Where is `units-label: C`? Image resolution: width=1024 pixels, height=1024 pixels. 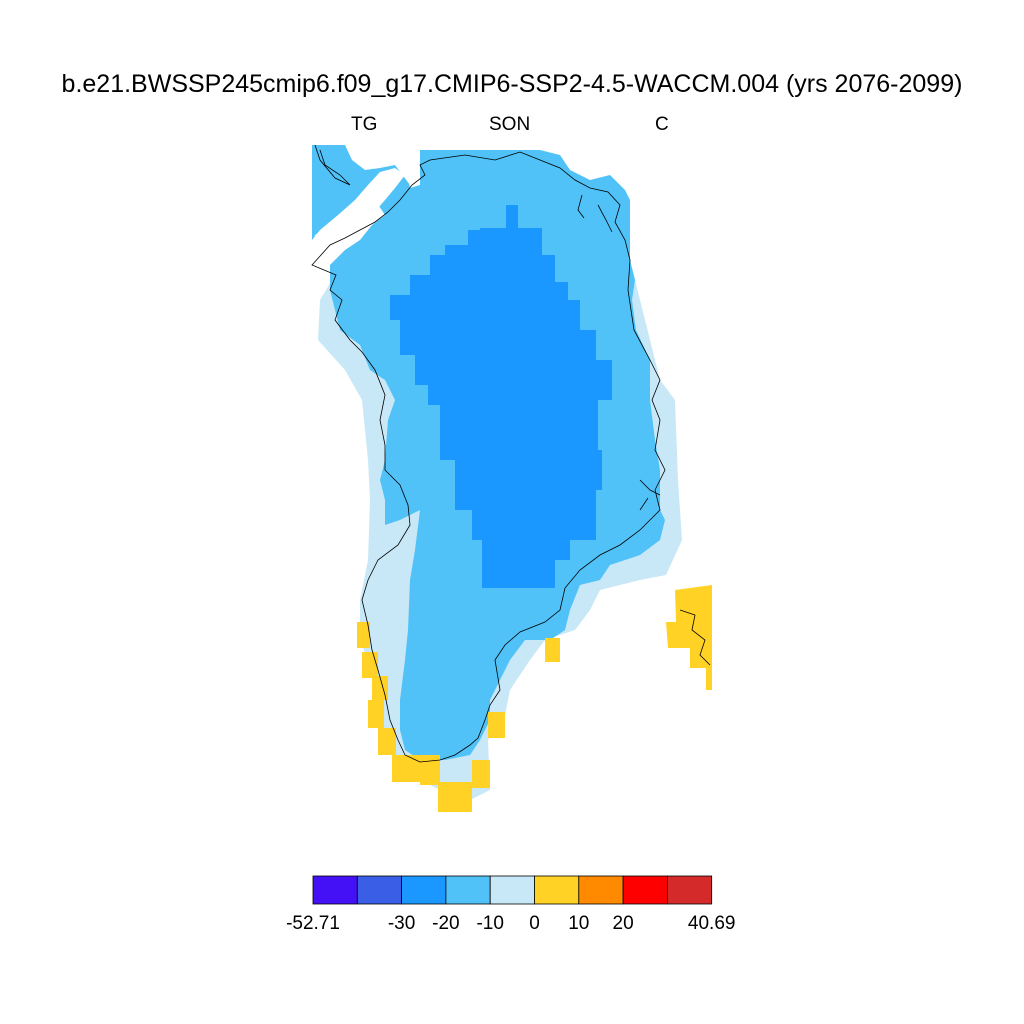
units-label: C is located at coordinates (662, 124).